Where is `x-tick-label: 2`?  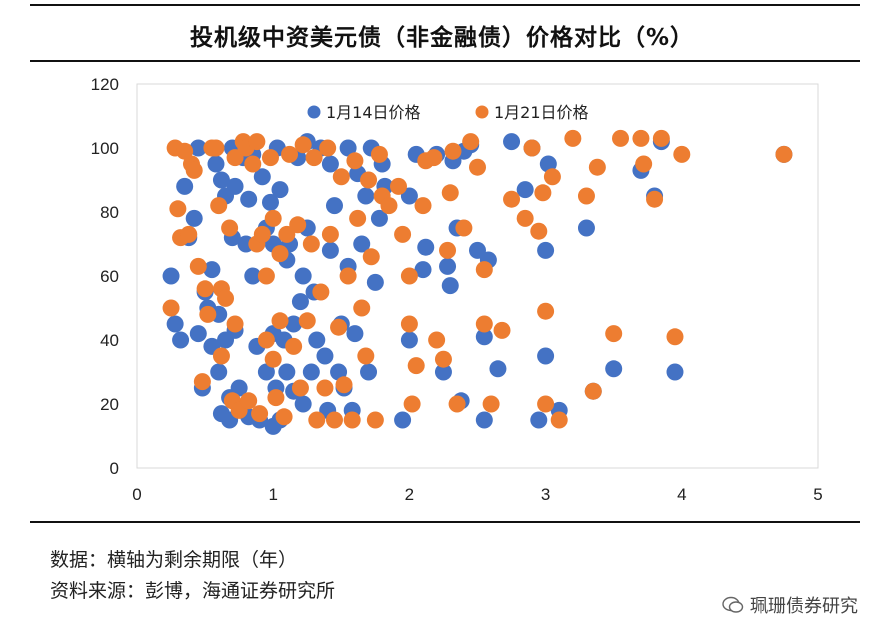 x-tick-label: 2 is located at coordinates (409, 494).